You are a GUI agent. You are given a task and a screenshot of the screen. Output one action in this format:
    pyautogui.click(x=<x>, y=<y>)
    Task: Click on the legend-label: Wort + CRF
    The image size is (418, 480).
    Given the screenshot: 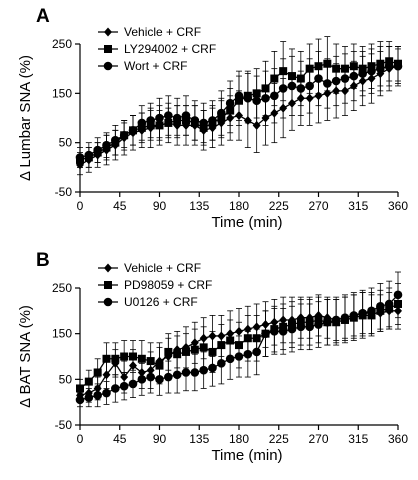 What is the action you would take?
    pyautogui.click(x=155, y=66)
    